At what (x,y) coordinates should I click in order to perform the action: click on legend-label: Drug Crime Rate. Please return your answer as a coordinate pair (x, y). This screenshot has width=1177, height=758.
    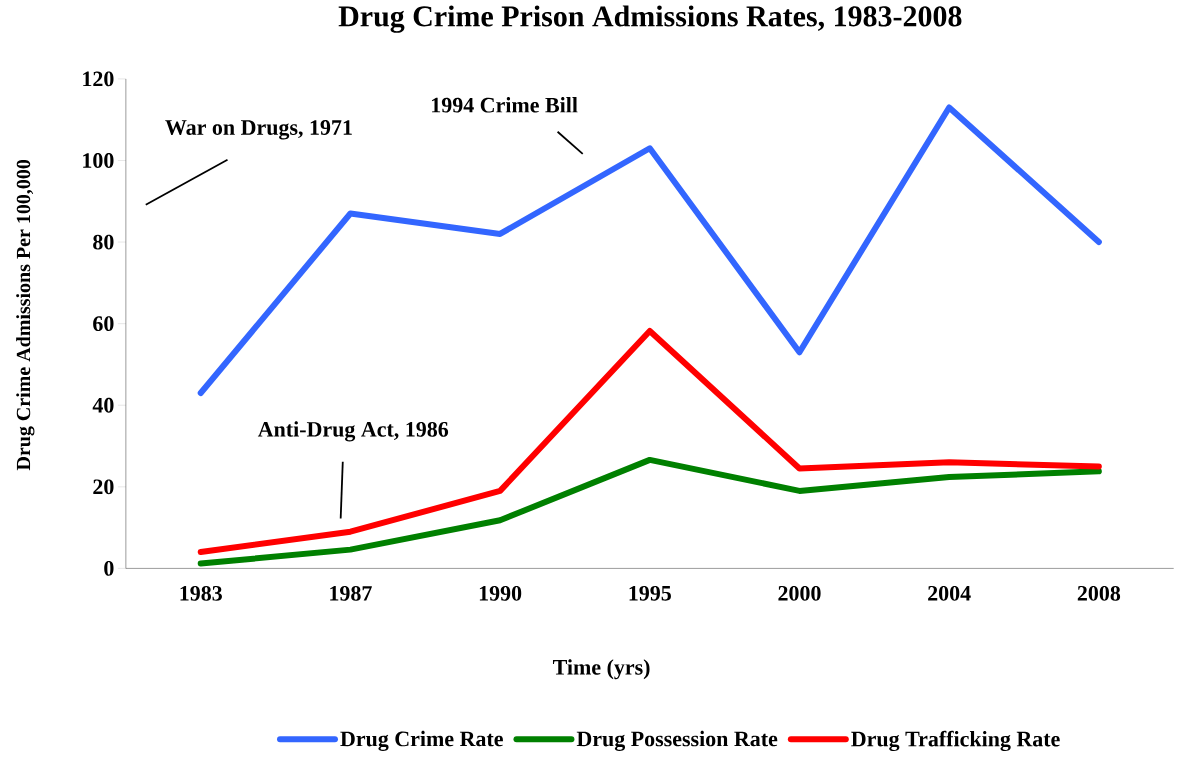
    Looking at the image, I should click on (421, 740).